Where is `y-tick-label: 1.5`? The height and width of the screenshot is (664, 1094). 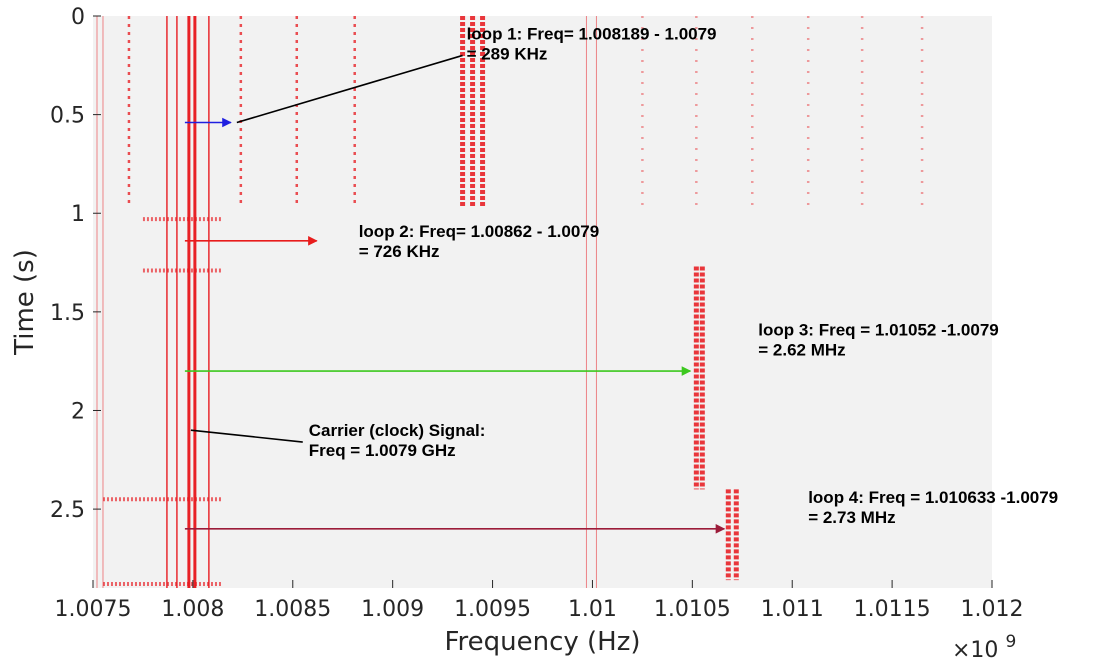 y-tick-label: 1.5 is located at coordinates (67, 313).